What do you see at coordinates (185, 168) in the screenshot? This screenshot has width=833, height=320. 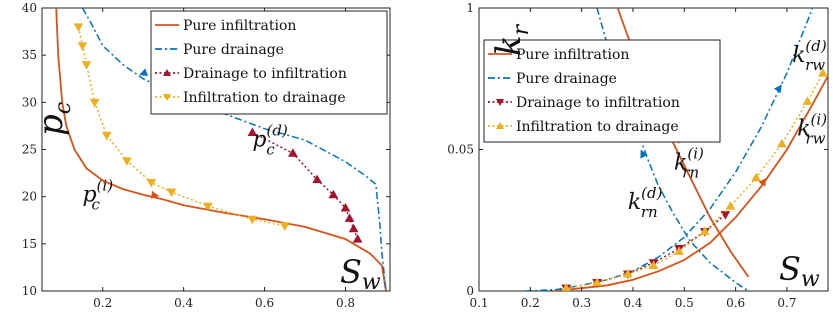 I see `annotation-layer: p(d) c p(i) c` at bounding box center [185, 168].